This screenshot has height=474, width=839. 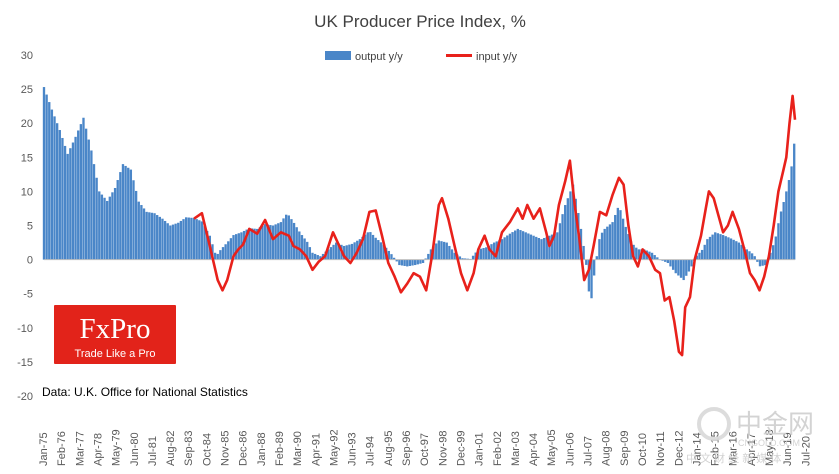 I want to click on watermark: 中金网 CNGOLD.COM 中 文 财 经 新 媒 体, so click(x=750, y=436).